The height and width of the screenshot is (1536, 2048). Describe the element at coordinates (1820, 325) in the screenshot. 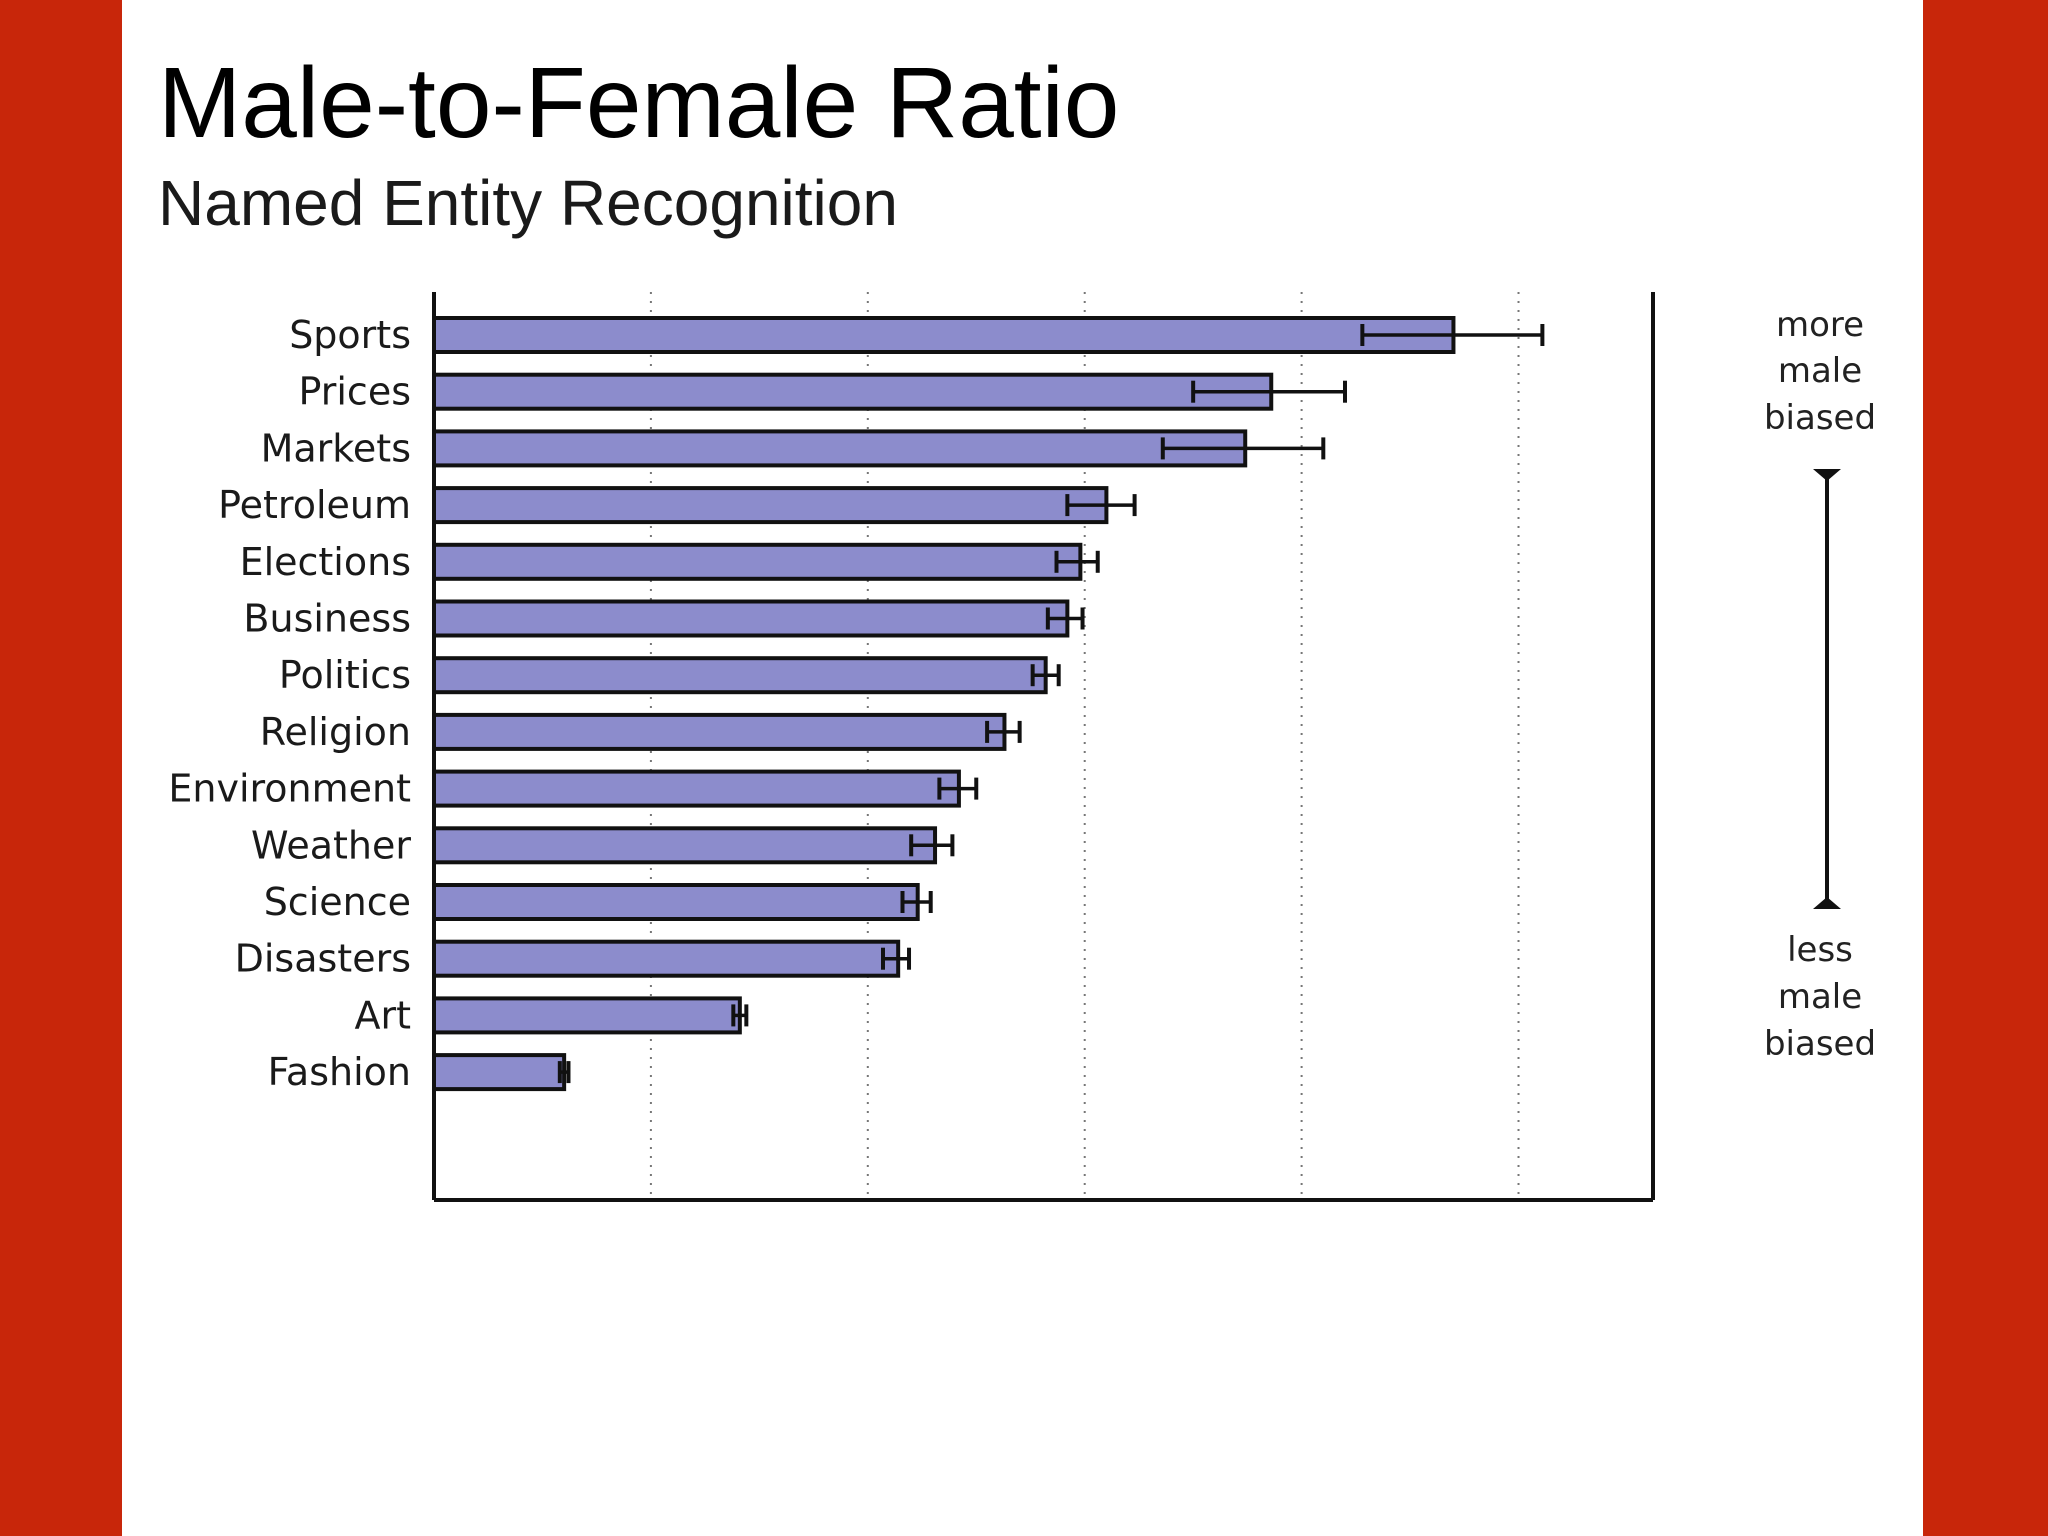

I see `annotation-more: more` at that location.